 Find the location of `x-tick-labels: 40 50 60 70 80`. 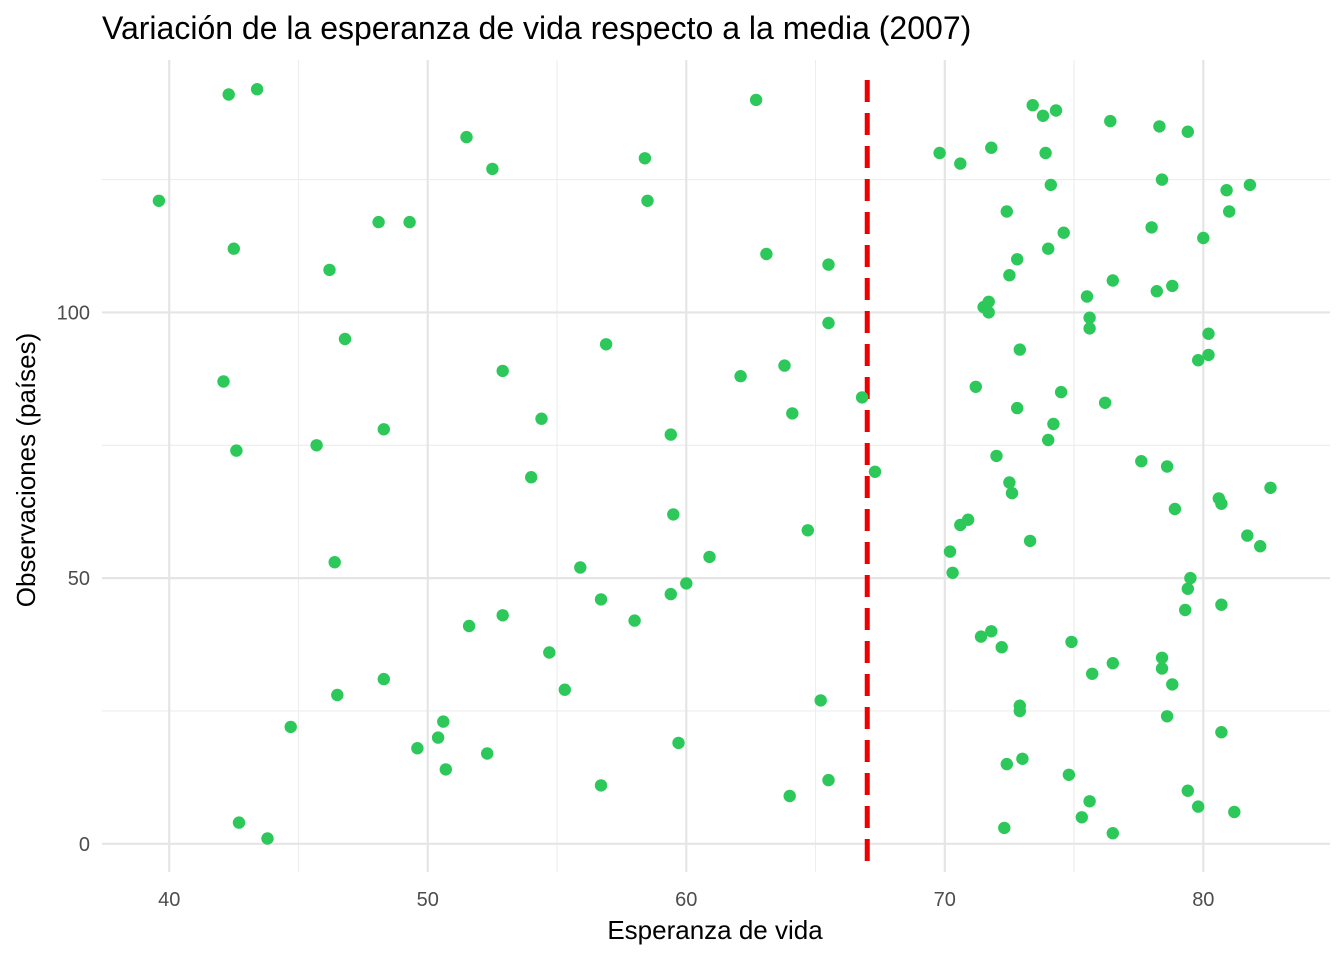

x-tick-labels: 40 50 60 70 80 is located at coordinates (686, 900).